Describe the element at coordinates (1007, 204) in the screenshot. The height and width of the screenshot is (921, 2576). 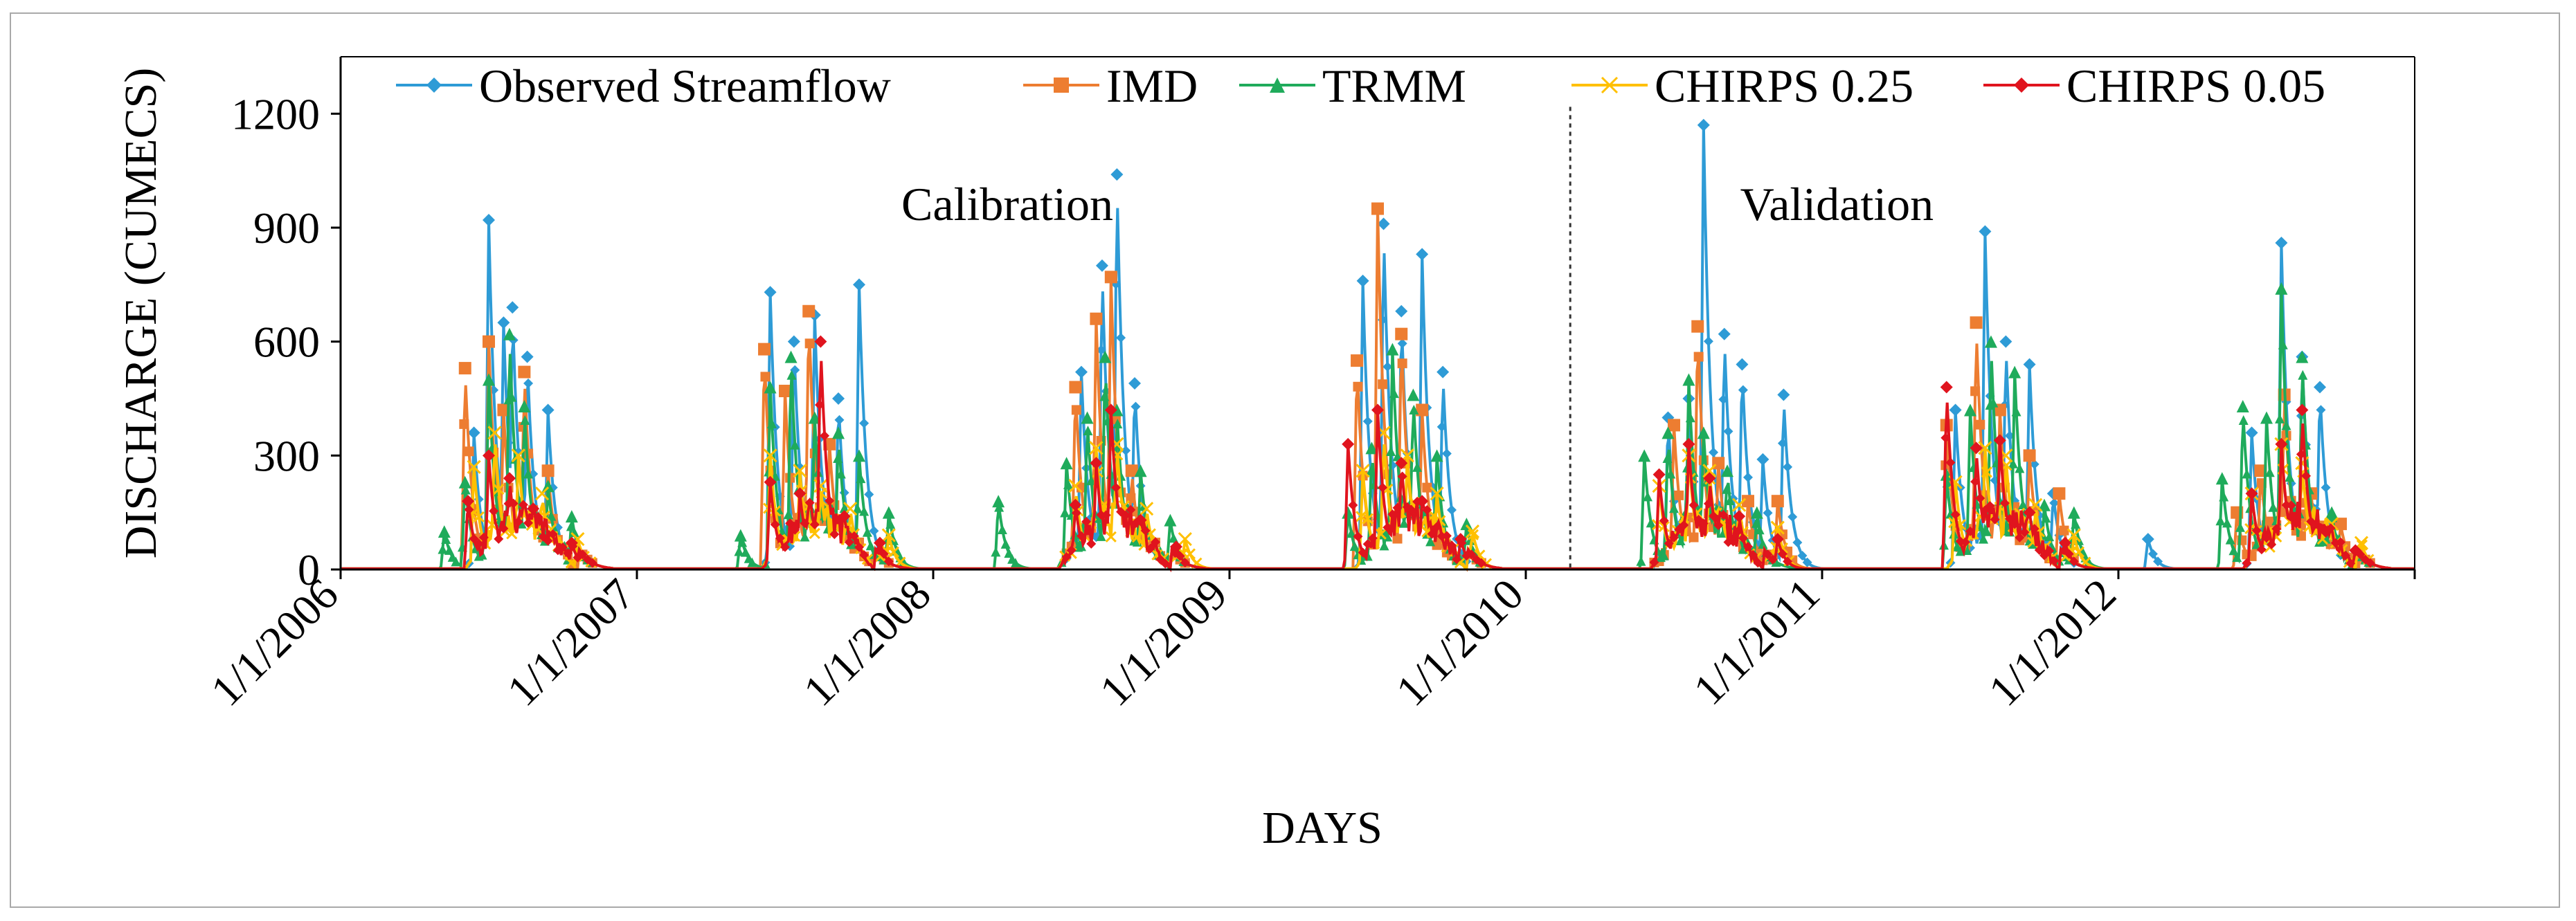
I see `annotation-calibration: Calibration` at that location.